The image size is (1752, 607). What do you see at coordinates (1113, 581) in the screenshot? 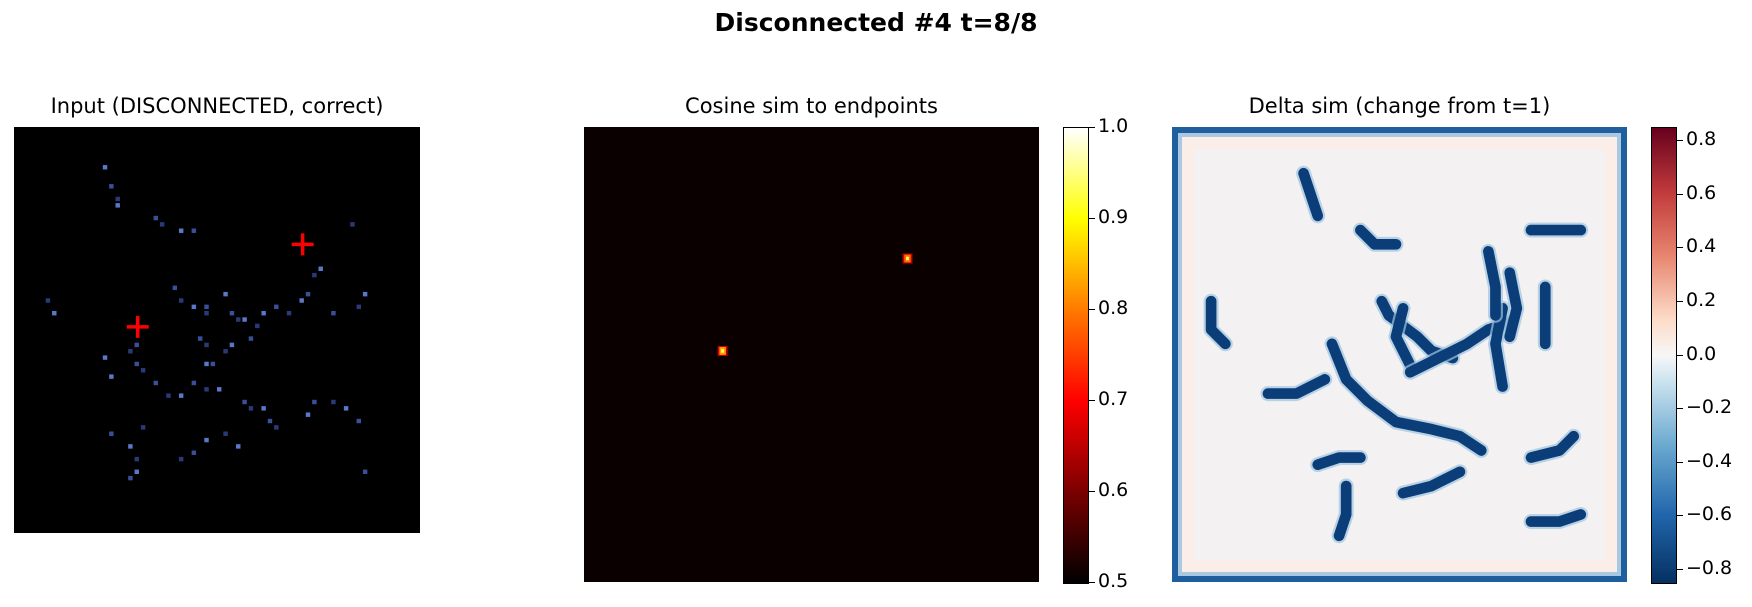
I see `cosine-colorbar-tick-label: 0.5` at bounding box center [1113, 581].